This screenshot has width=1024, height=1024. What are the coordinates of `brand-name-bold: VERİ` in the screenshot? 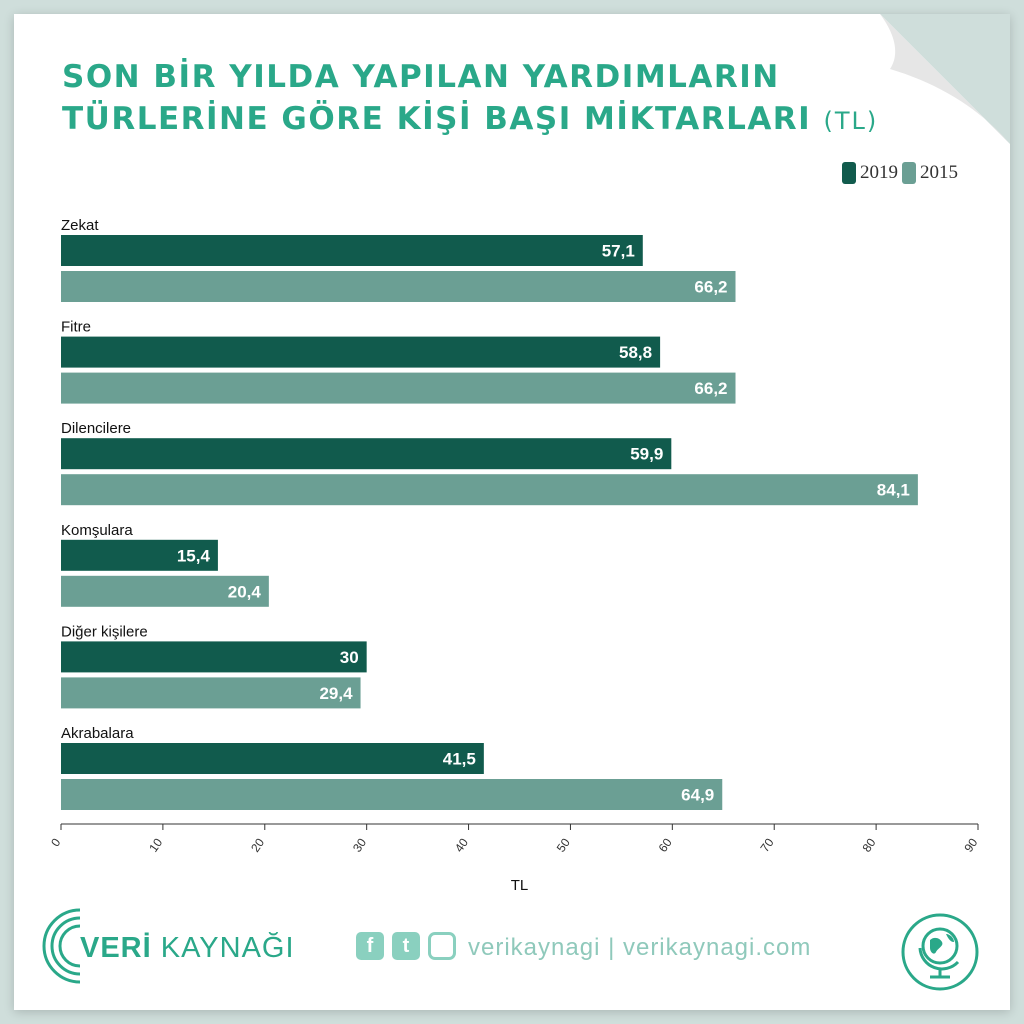 It's located at (116, 948).